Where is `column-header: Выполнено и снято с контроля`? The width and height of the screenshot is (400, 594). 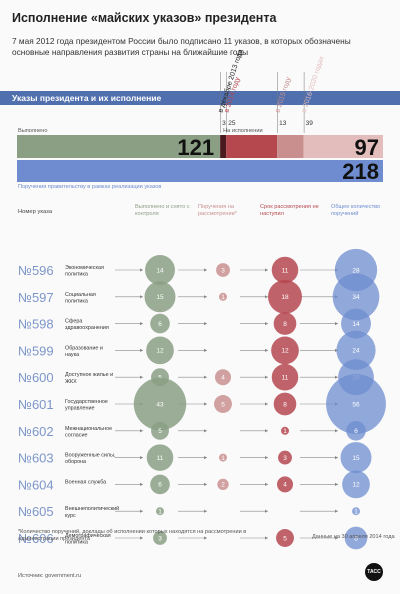 column-header: Выполнено и снято с контроля is located at coordinates (162, 210).